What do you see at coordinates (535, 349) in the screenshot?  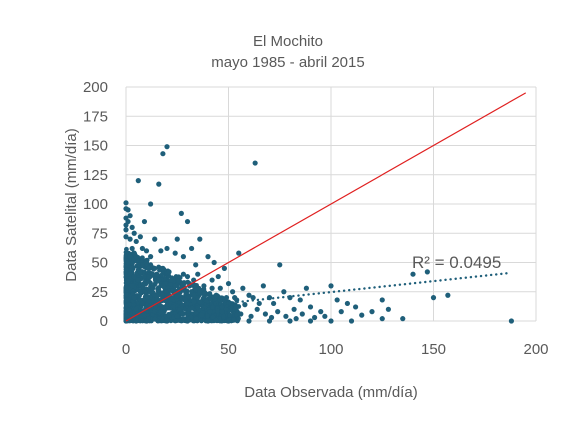 I see `x-tick-label: 200` at bounding box center [535, 349].